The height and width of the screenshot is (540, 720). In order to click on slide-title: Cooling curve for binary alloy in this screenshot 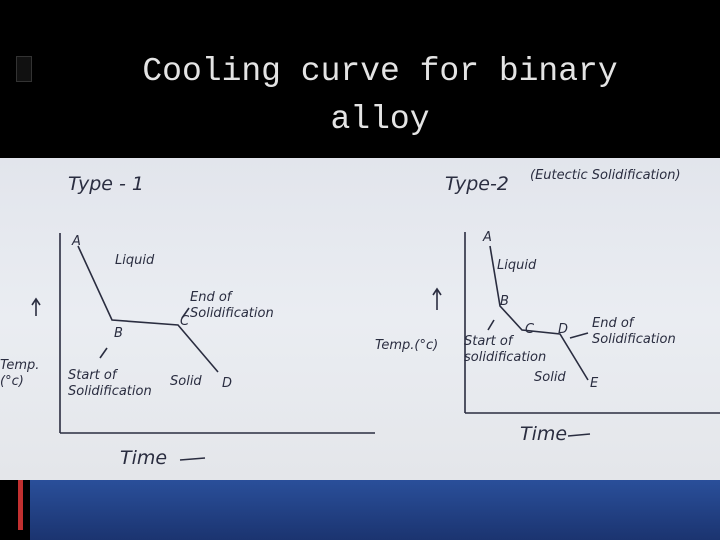, I will do `click(380, 95)`.